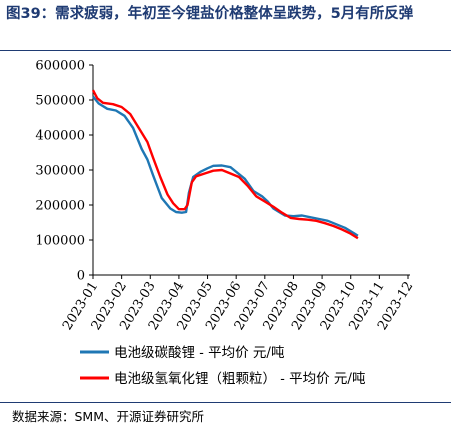  What do you see at coordinates (60, 101) in the screenshot?
I see `y-tick-label: 500000` at bounding box center [60, 101].